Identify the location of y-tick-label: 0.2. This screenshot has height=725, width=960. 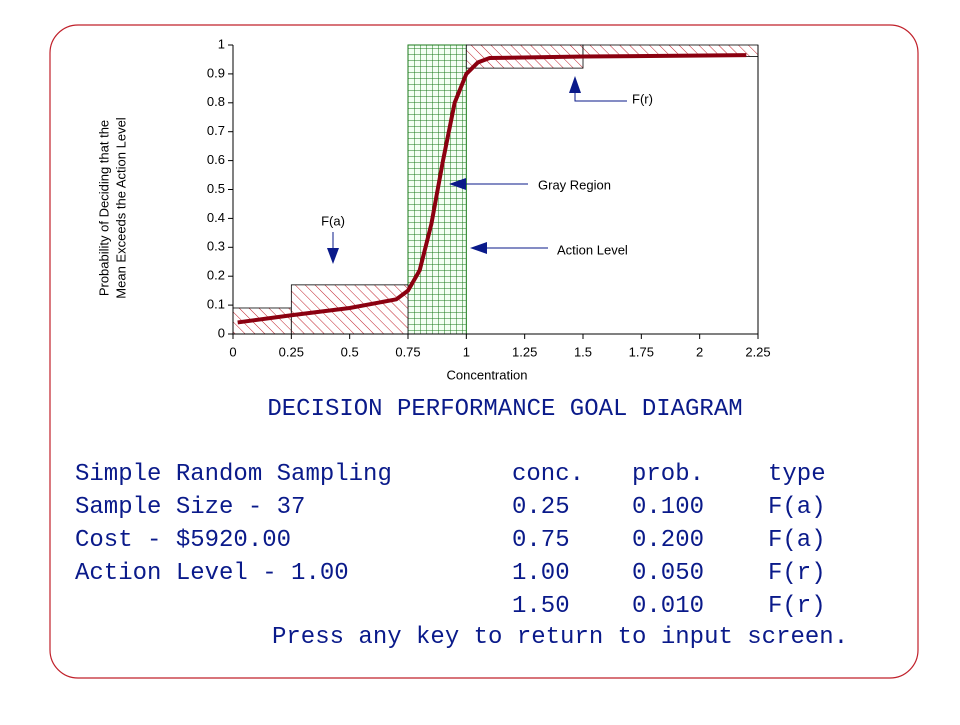
(216, 275).